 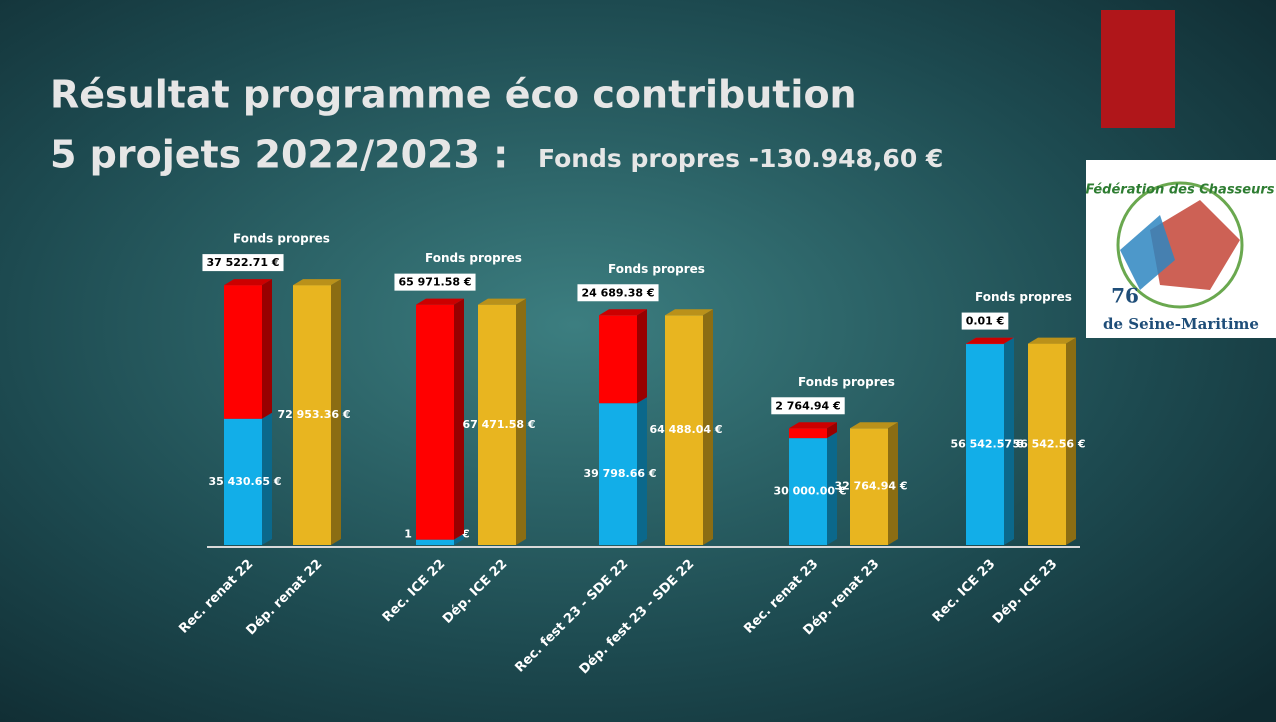 I want to click on logo-text: Fédération des Chasseurs, so click(x=1179, y=190).